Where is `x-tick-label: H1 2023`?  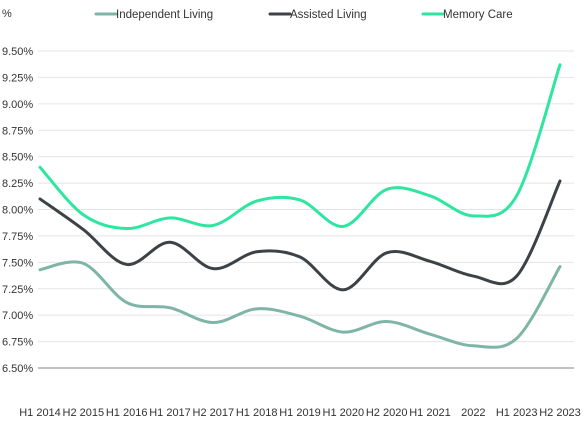 x-tick-label: H1 2023 is located at coordinates (517, 413).